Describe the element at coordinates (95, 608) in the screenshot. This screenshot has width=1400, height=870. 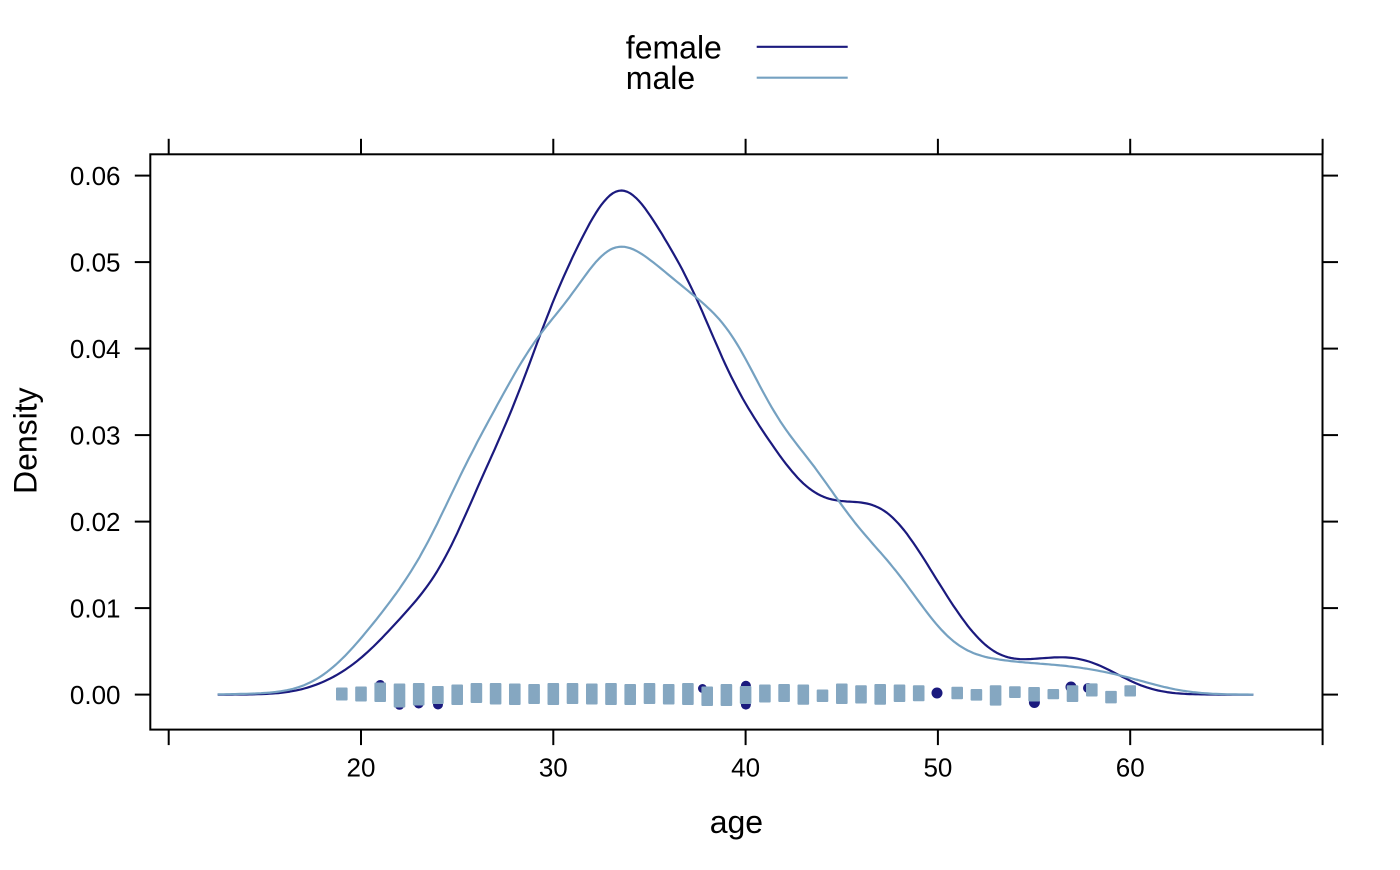
I see `svg-text: 0.01` at that location.